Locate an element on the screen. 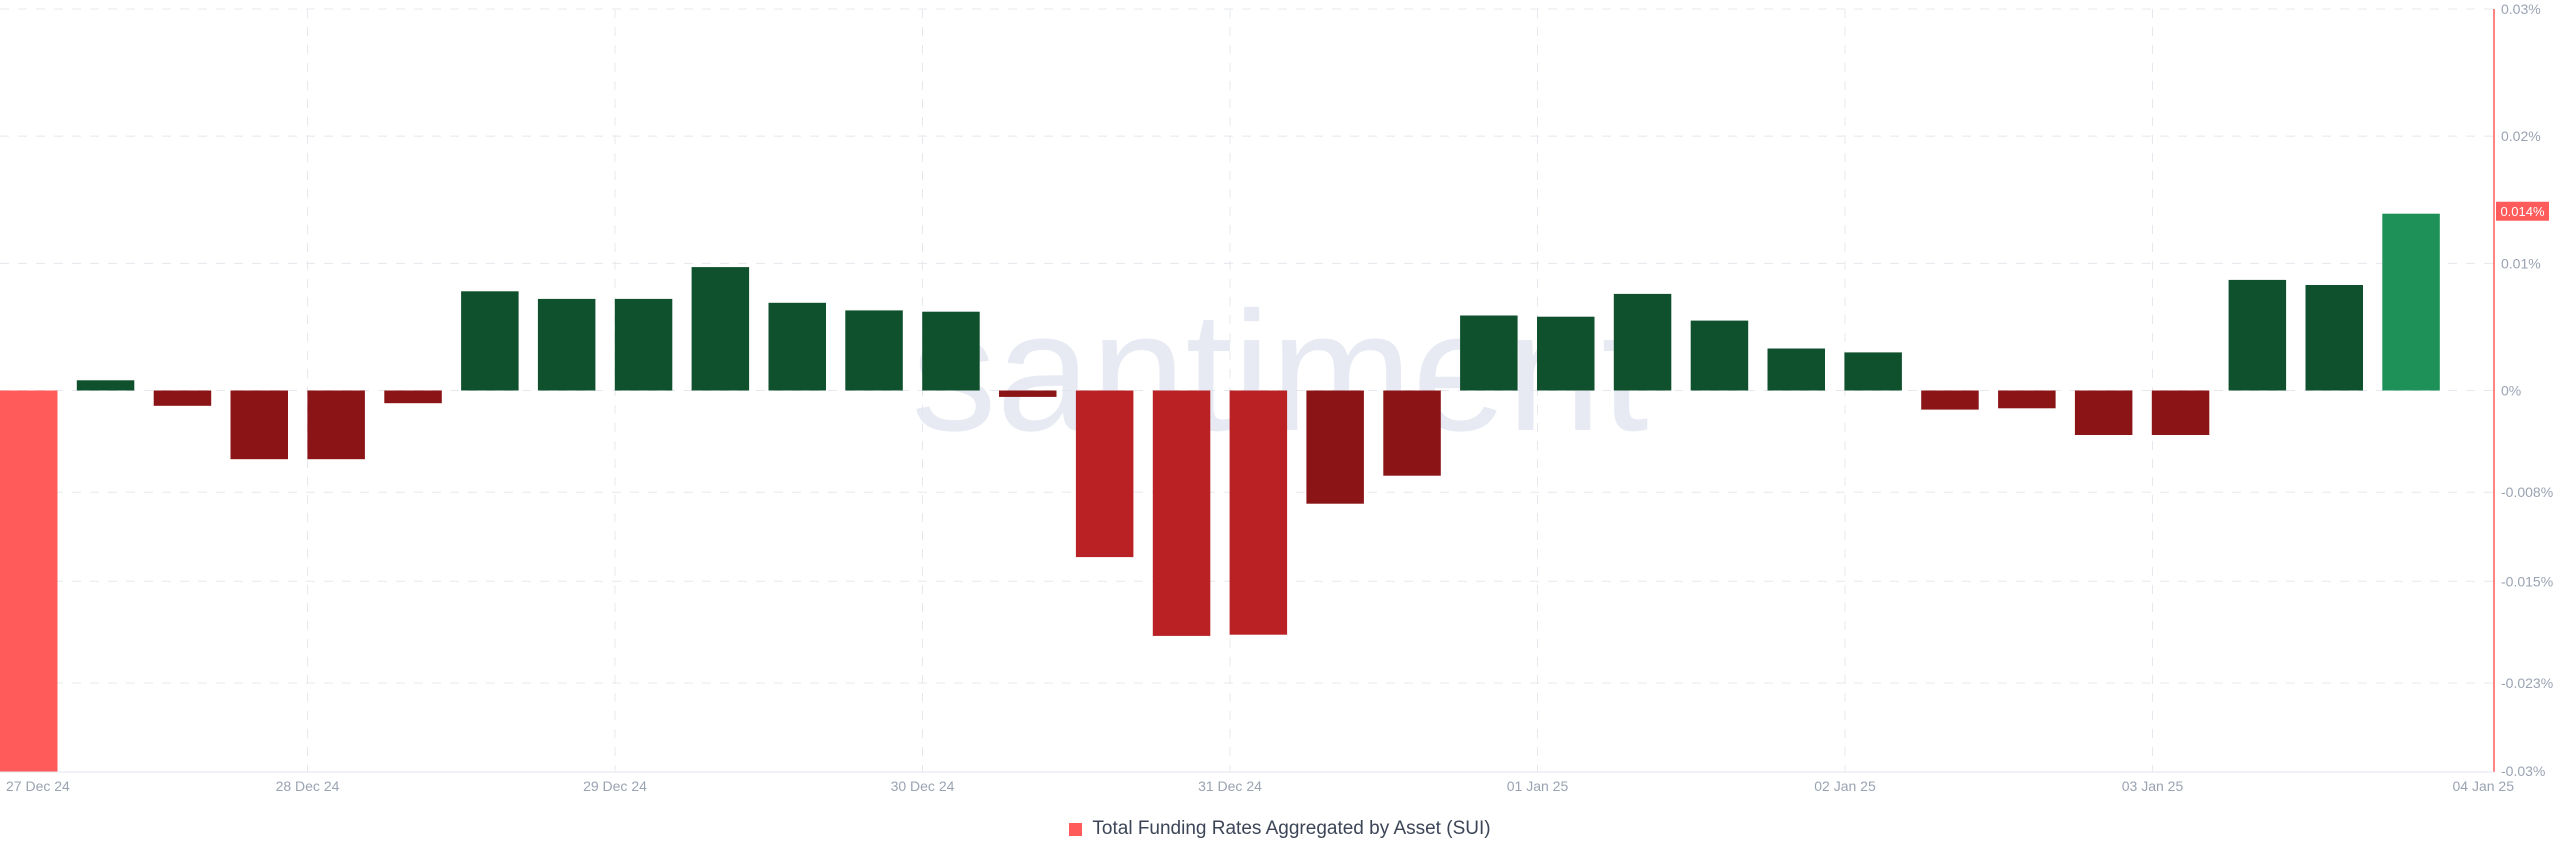 The height and width of the screenshot is (867, 2560). y-tick-label: 0.03% is located at coordinates (2521, 9).